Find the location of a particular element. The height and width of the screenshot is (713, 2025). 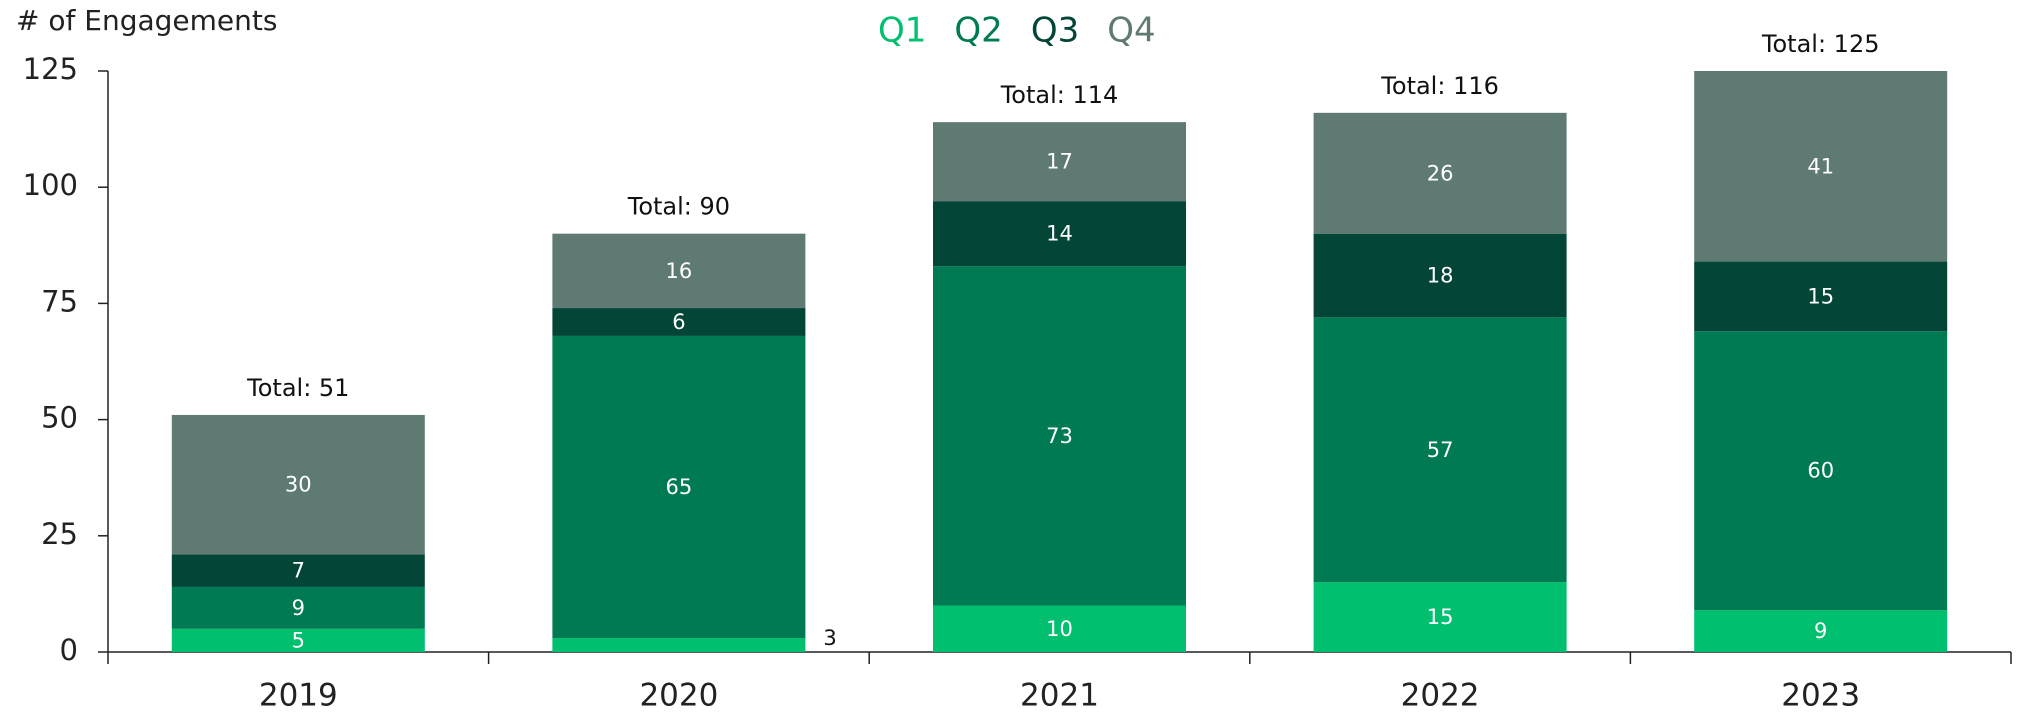

data-label: 3 is located at coordinates (829, 638).